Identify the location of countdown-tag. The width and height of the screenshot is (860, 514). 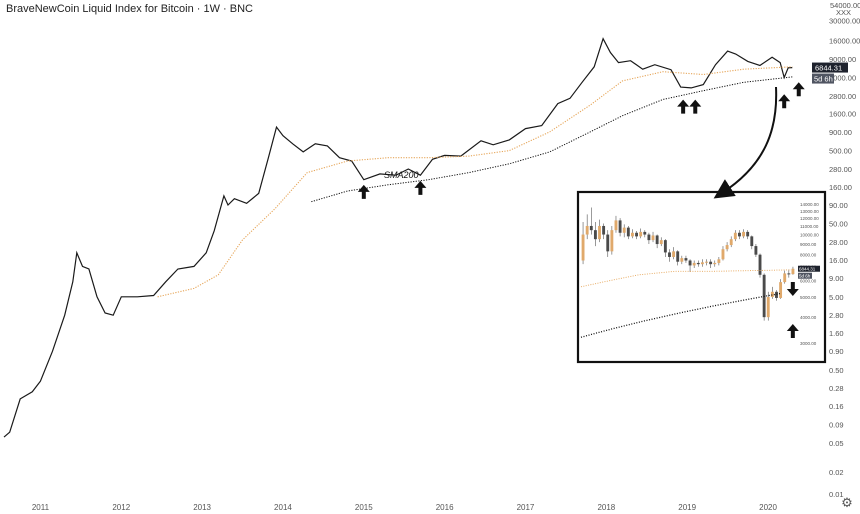
(823, 78).